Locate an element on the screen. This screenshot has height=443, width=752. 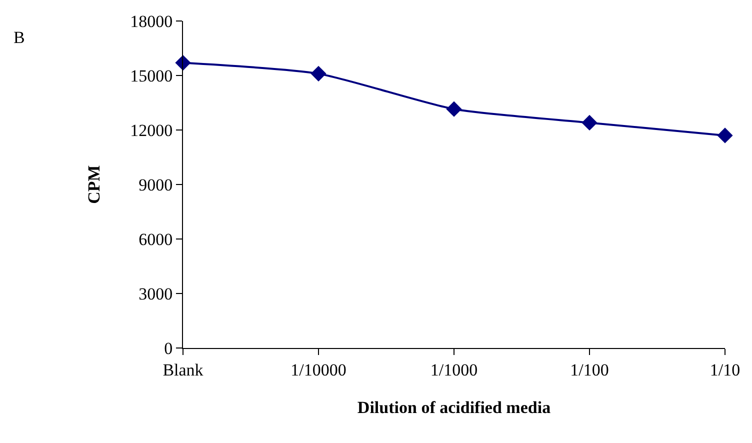
x-tick-label: 1/10 is located at coordinates (725, 370).